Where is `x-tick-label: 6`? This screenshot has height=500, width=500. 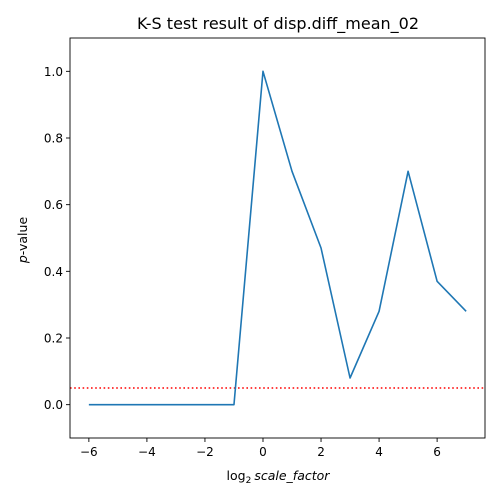 x-tick-label: 6 is located at coordinates (437, 452).